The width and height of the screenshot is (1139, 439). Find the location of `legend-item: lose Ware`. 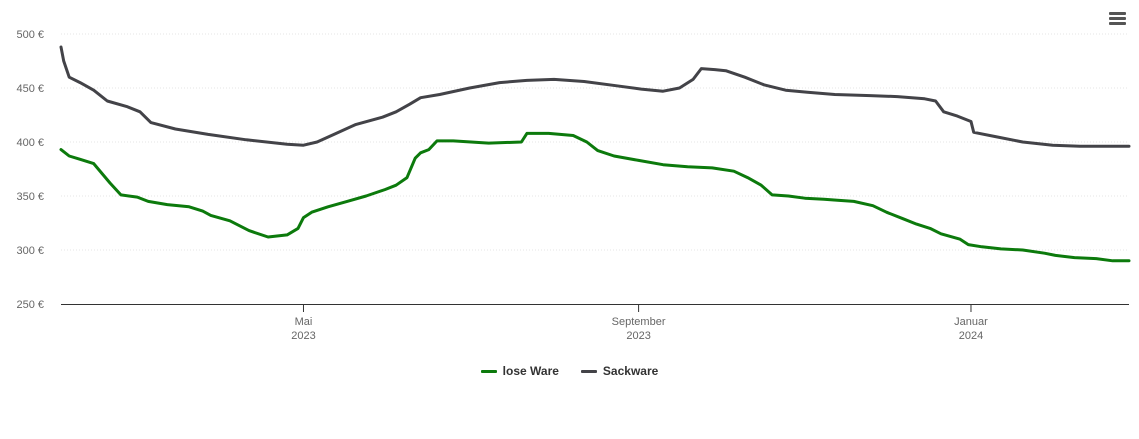

legend-item: lose Ware is located at coordinates (519, 371).